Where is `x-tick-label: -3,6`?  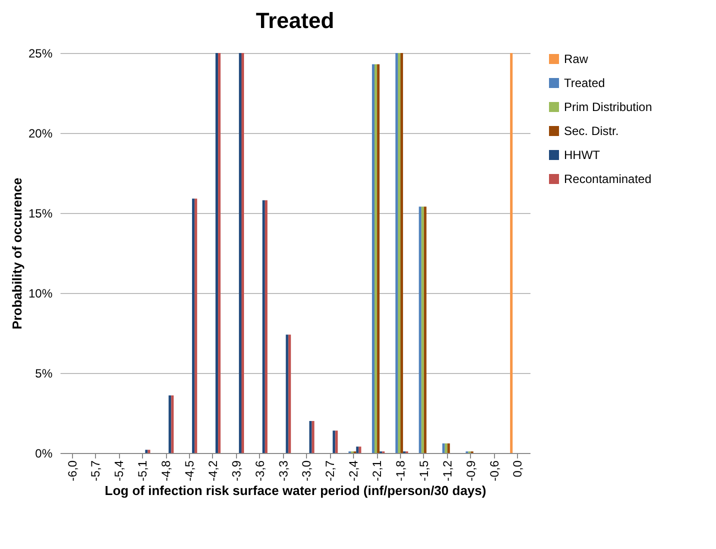 x-tick-label: -3,6 is located at coordinates (259, 471).